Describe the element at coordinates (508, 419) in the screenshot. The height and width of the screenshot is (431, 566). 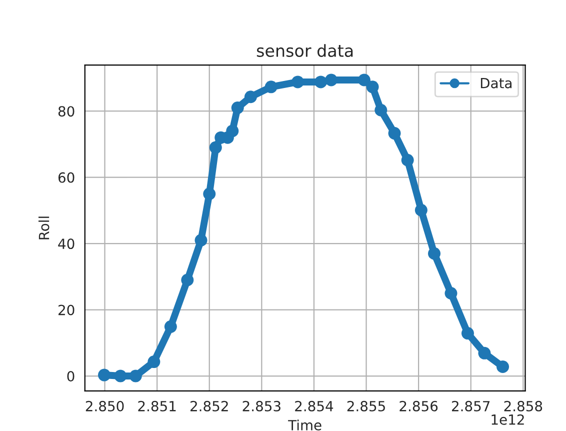
I see `text: 1e12` at that location.